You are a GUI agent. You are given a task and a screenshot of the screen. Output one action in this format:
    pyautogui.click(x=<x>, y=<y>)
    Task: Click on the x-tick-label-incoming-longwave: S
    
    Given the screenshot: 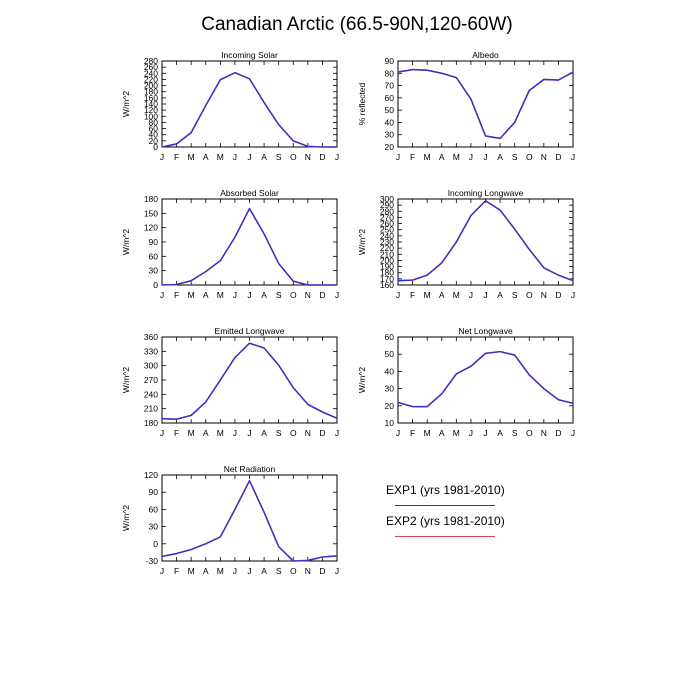 What is the action you would take?
    pyautogui.click(x=515, y=295)
    